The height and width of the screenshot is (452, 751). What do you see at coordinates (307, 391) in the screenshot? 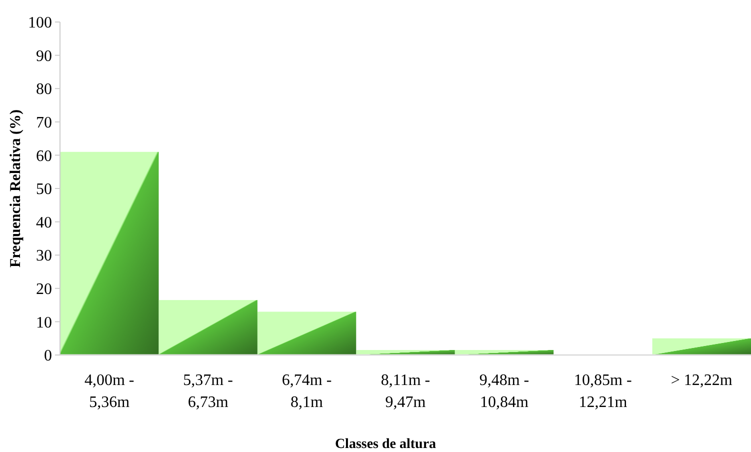
I see `x-tick-label: 6,74m - 8,1m` at bounding box center [307, 391].